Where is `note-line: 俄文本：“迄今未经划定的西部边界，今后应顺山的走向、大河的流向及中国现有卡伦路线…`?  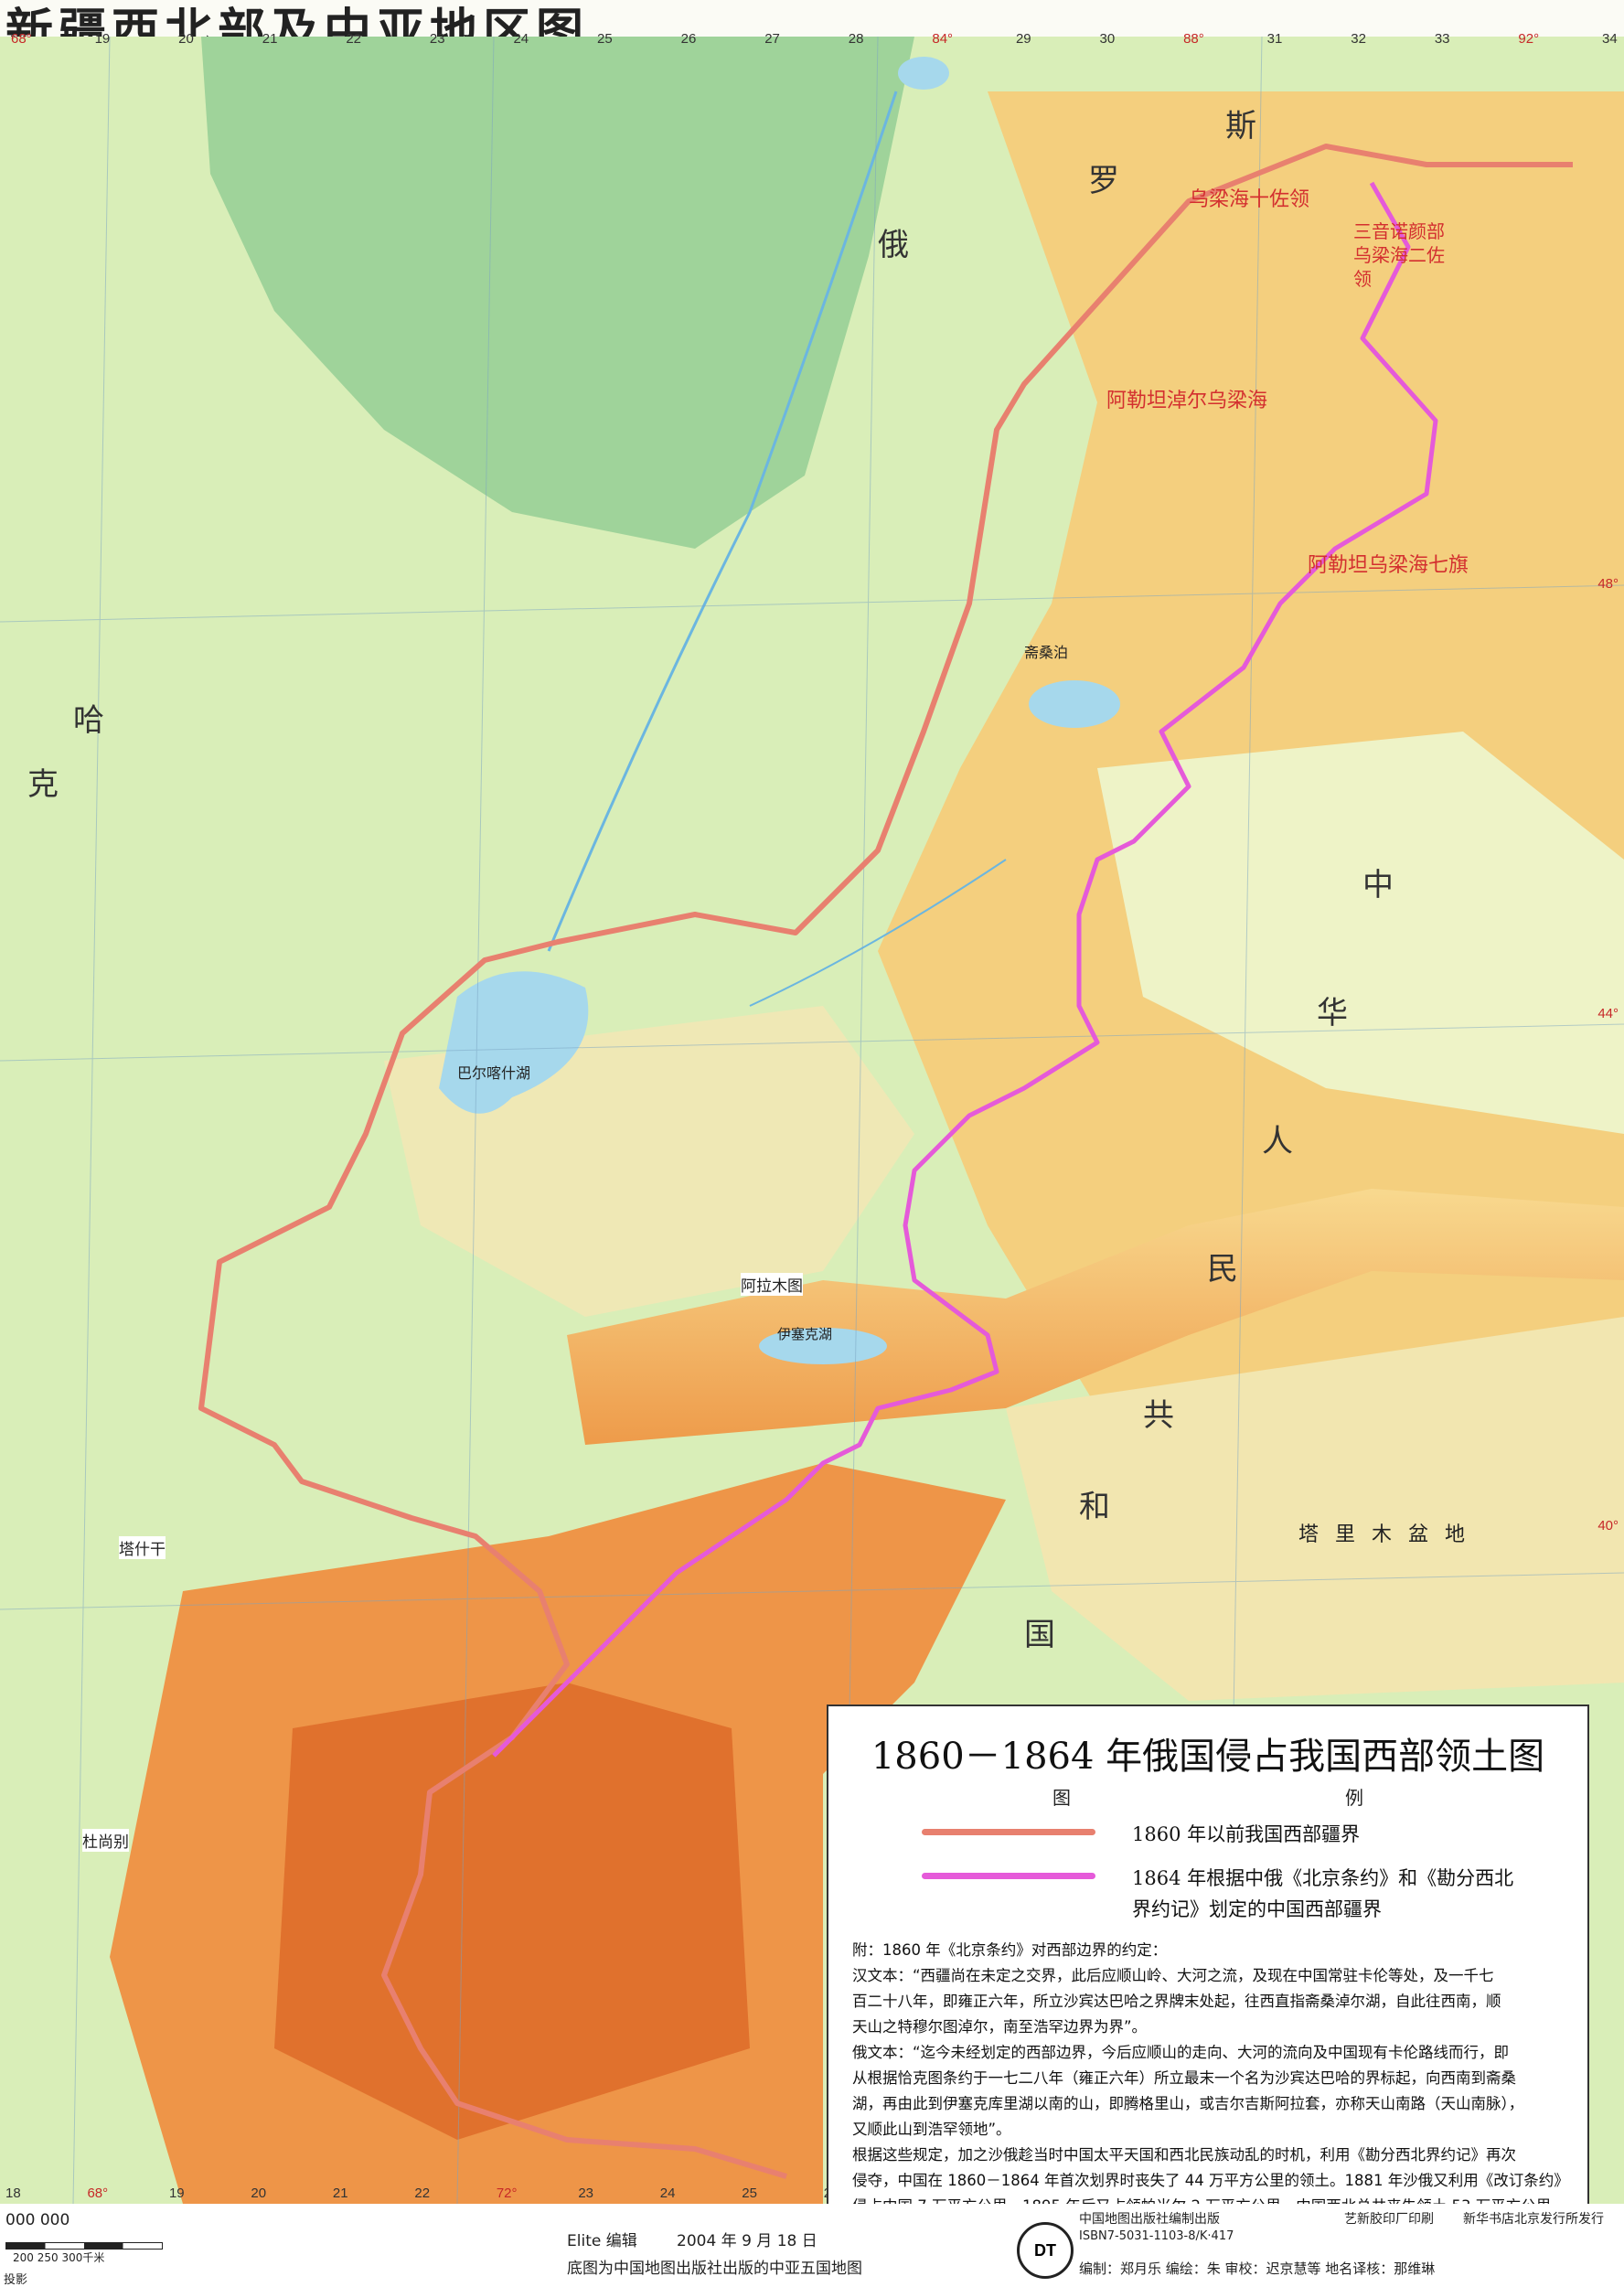 note-line: 俄文本：“迄今未经划定的西部边界，今后应顺山的走向、大河的流向及中国现有卡伦路线… is located at coordinates (1181, 2052).